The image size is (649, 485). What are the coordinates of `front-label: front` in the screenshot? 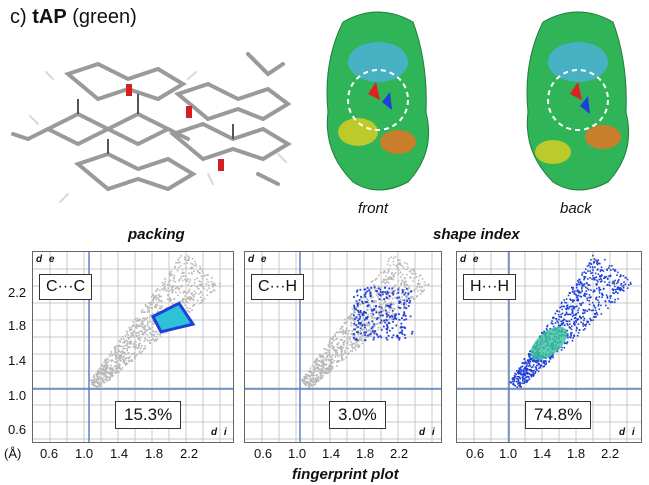 It's located at (373, 208).